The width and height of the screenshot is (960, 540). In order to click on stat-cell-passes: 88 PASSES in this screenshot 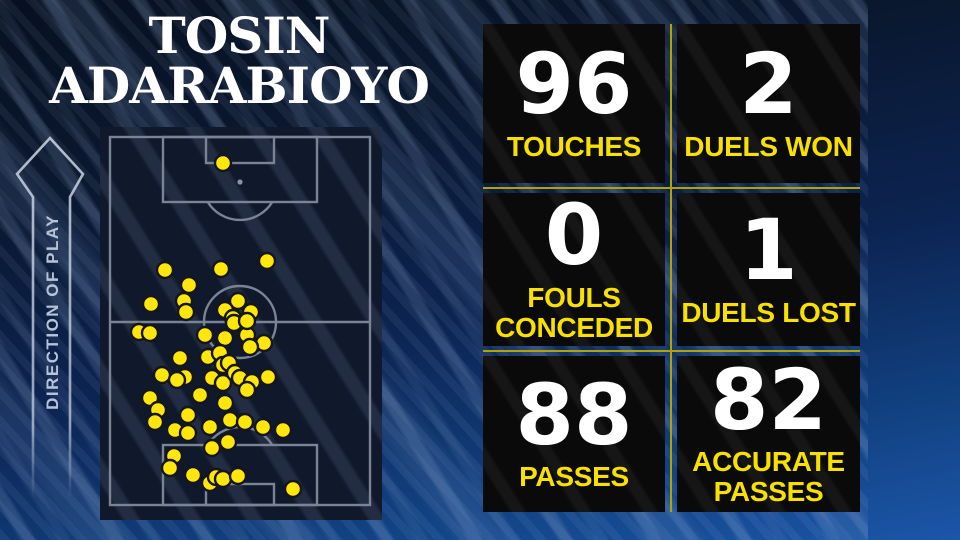, I will do `click(574, 434)`.